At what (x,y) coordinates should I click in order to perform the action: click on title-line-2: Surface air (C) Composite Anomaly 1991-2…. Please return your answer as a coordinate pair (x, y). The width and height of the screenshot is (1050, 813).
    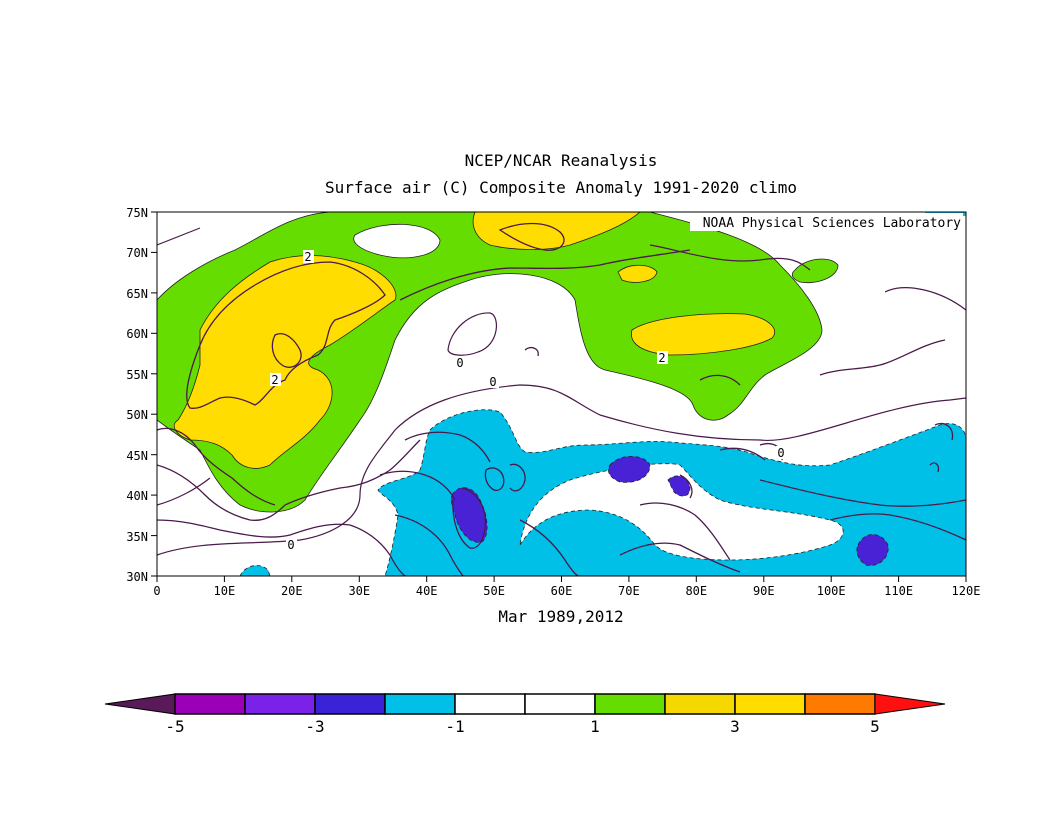
    Looking at the image, I should click on (561, 187).